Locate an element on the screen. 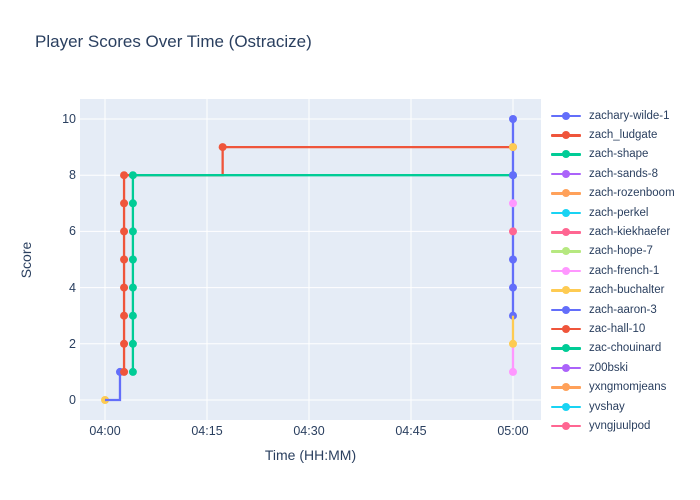 The width and height of the screenshot is (700, 500). legend-label: zach-hope-7 is located at coordinates (621, 251).